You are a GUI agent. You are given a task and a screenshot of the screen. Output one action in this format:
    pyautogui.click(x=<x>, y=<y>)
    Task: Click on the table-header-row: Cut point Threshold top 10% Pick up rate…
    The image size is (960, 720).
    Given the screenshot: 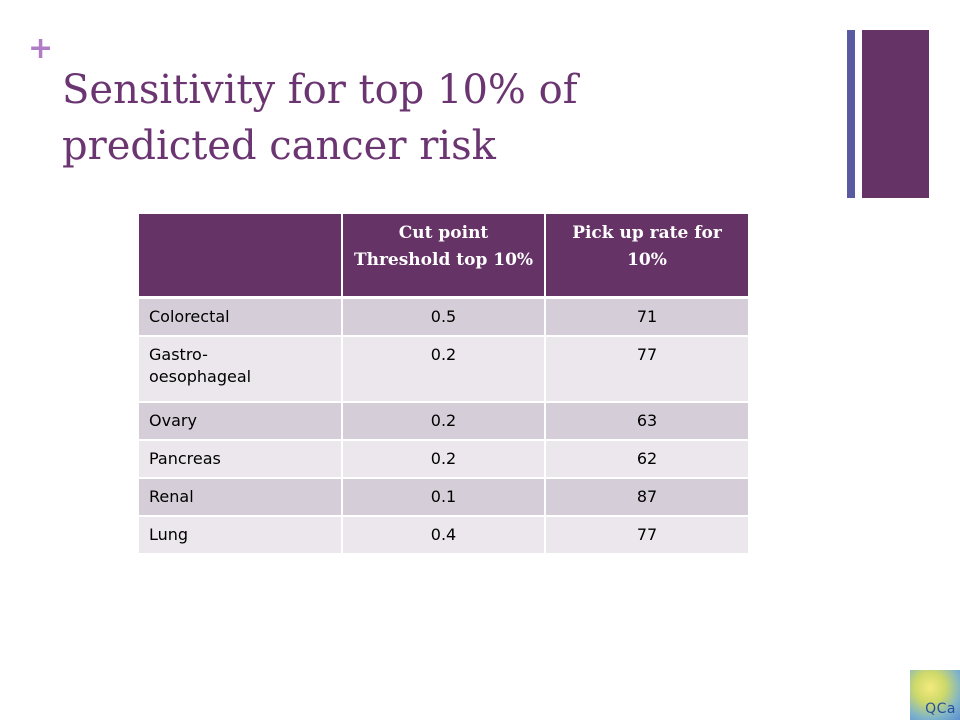 What is the action you would take?
    pyautogui.click(x=443, y=256)
    